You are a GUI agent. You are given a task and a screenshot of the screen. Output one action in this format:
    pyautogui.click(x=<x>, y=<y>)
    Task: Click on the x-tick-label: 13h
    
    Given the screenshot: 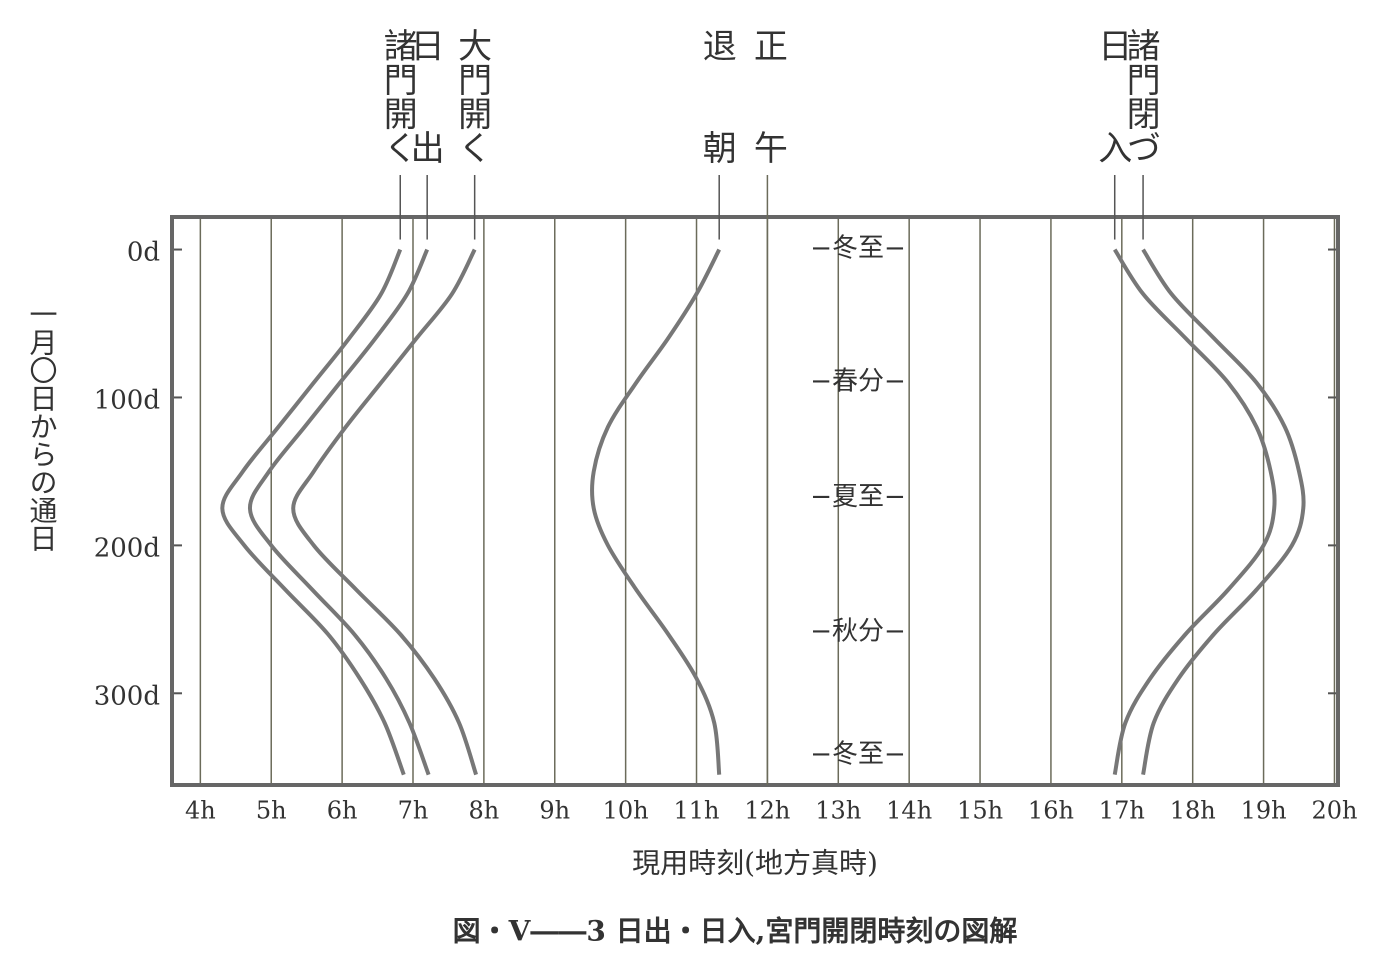 What is the action you would take?
    pyautogui.click(x=838, y=811)
    